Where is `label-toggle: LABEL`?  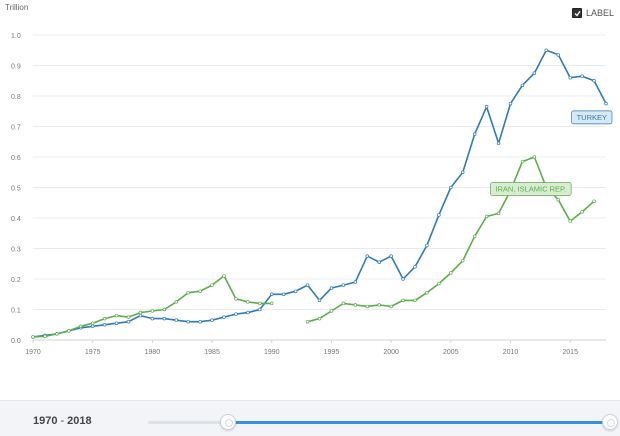 label-toggle: LABEL is located at coordinates (593, 13).